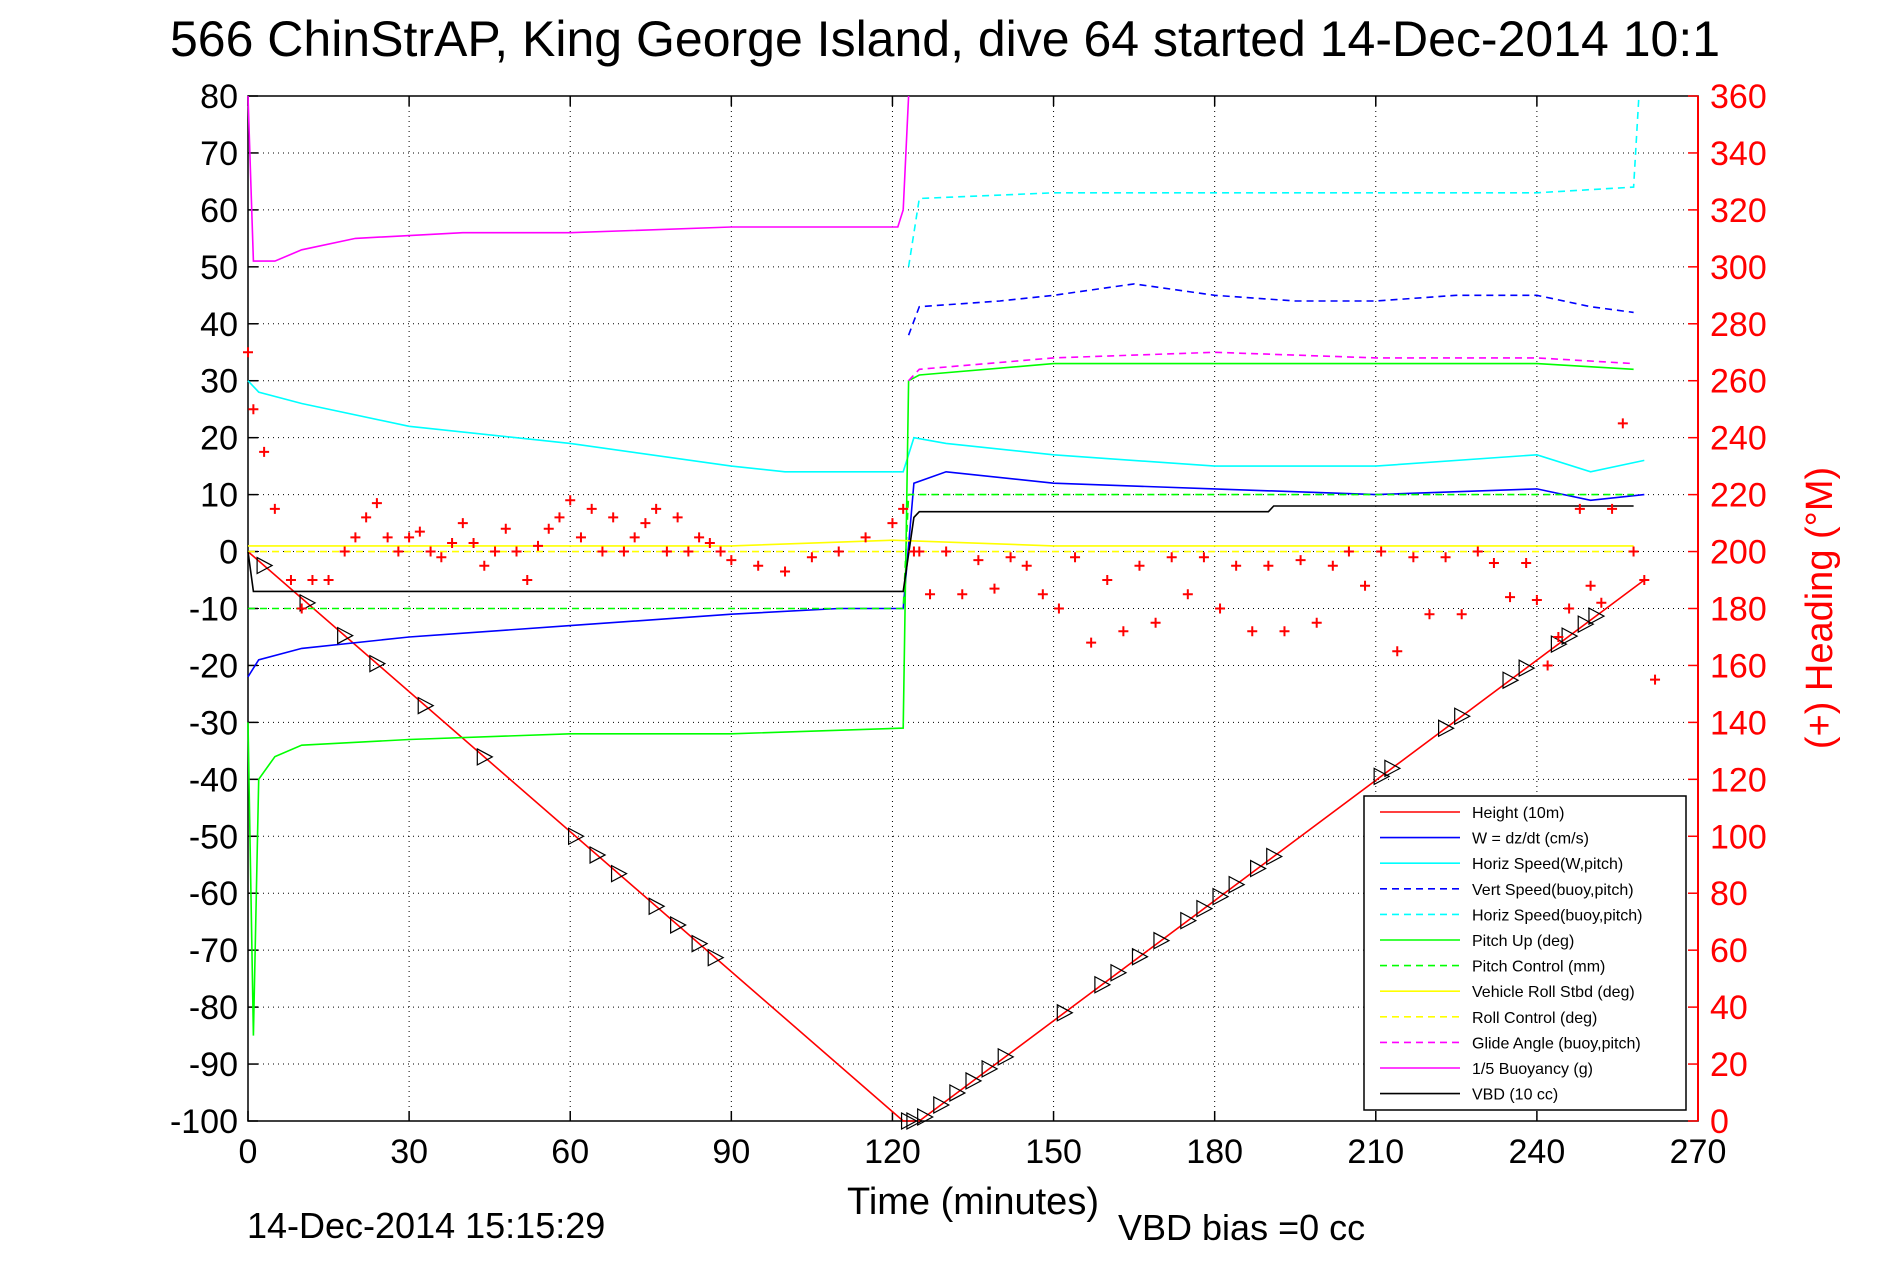  What do you see at coordinates (1525, 953) in the screenshot?
I see `legend-box` at bounding box center [1525, 953].